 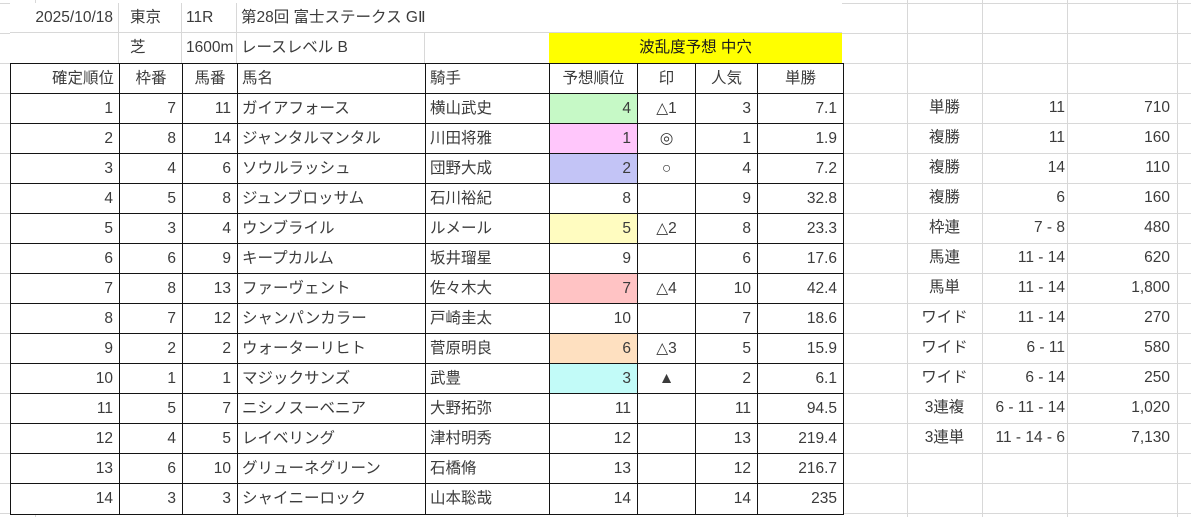 I want to click on horse-number-cell: 2, so click(x=210, y=349).